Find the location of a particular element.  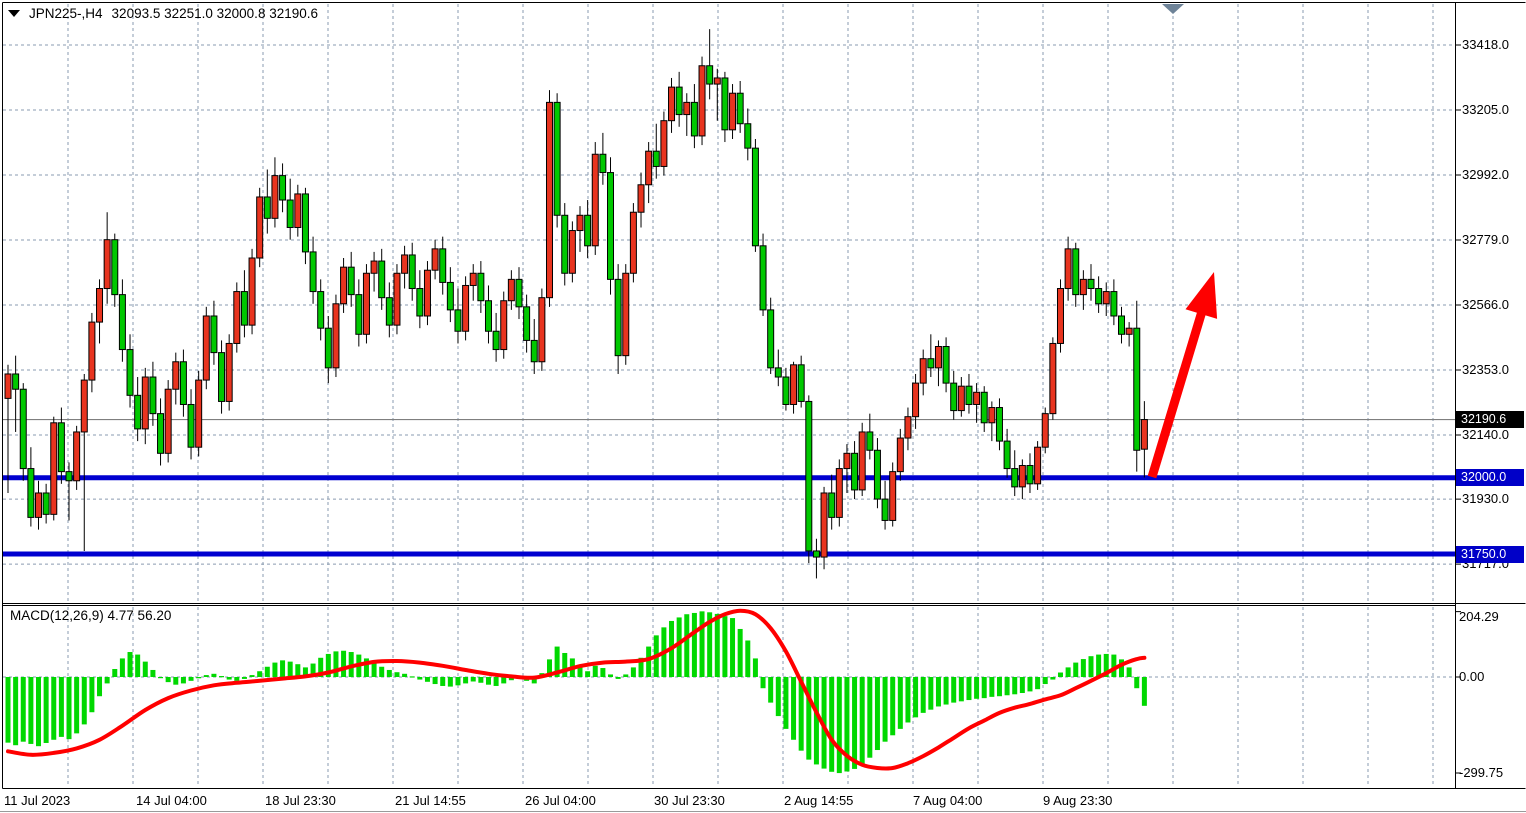

chart-shift-marker-icon is located at coordinates (1173, 9).